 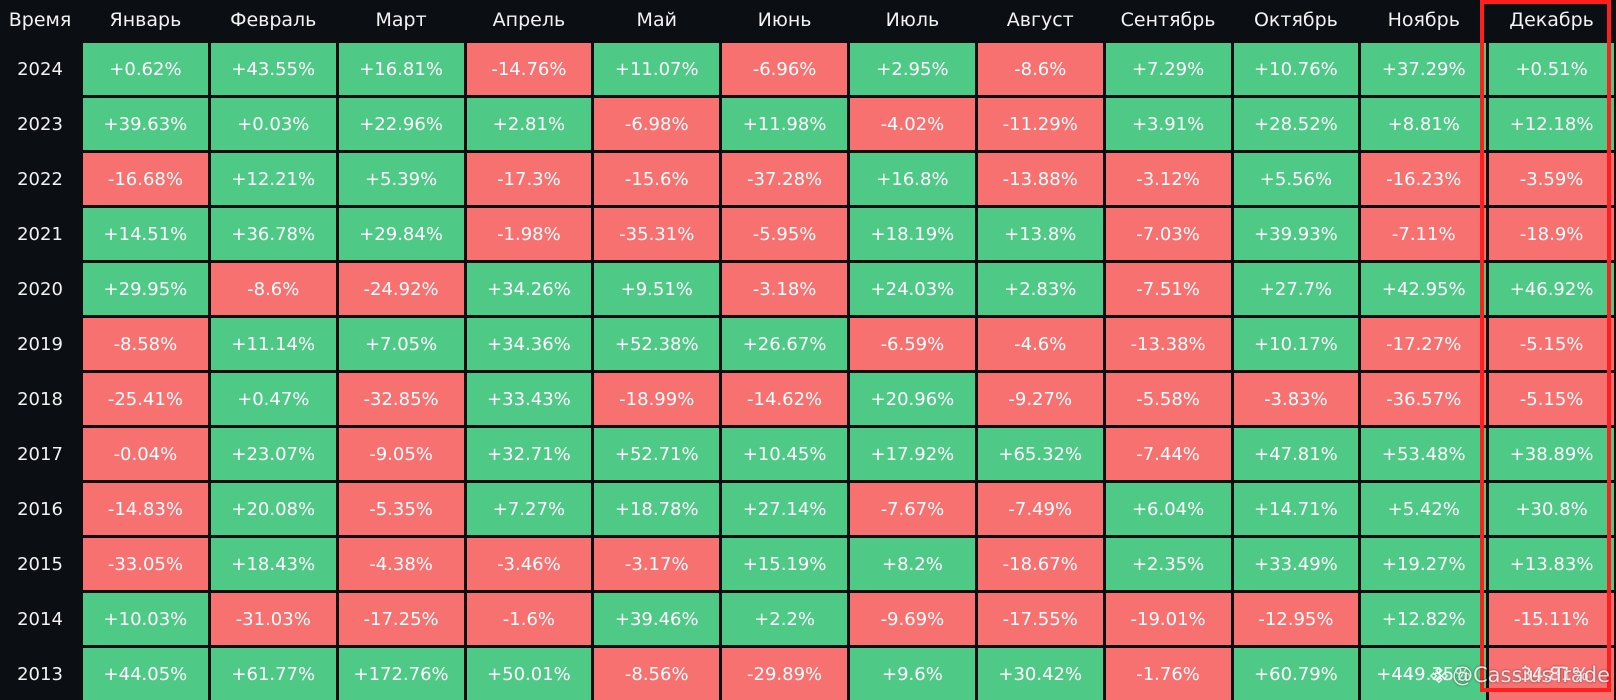 I want to click on watermark-text: @CassiusTrade, so click(x=1531, y=675).